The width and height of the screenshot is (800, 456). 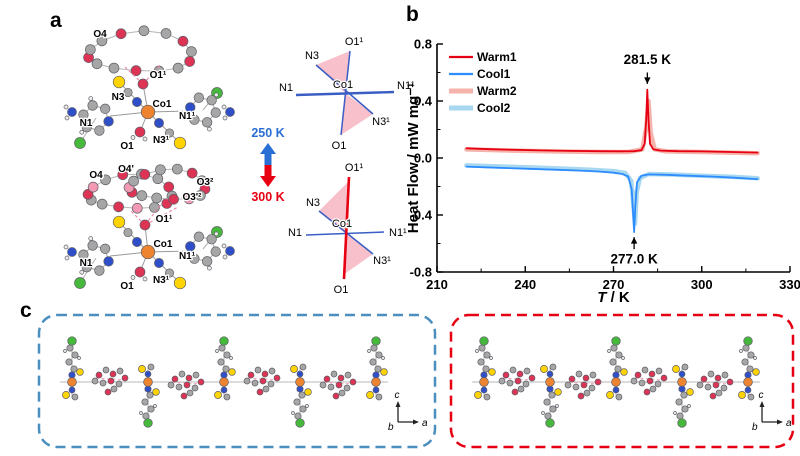 I want to click on annotation-text: 281.5 K, so click(x=648, y=59).